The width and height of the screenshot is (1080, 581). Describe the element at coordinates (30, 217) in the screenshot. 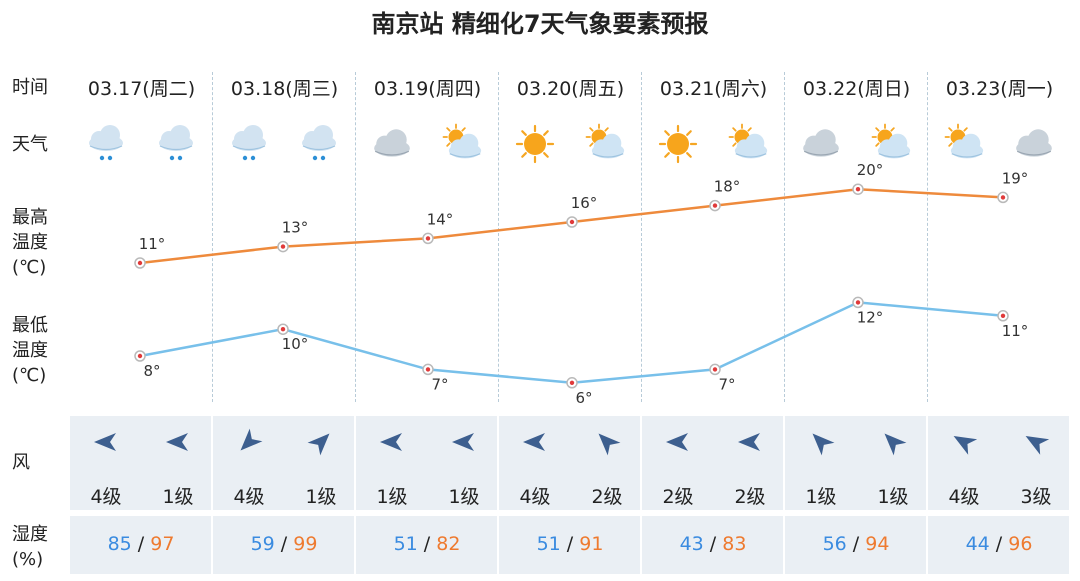

I see `high-temp-label-line1: 最高` at that location.